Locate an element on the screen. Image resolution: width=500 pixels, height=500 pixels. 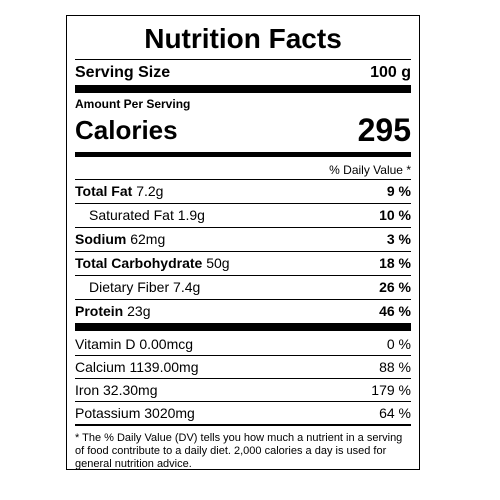
nutrient: Total Carbohydrate 50g is located at coordinates (152, 263).